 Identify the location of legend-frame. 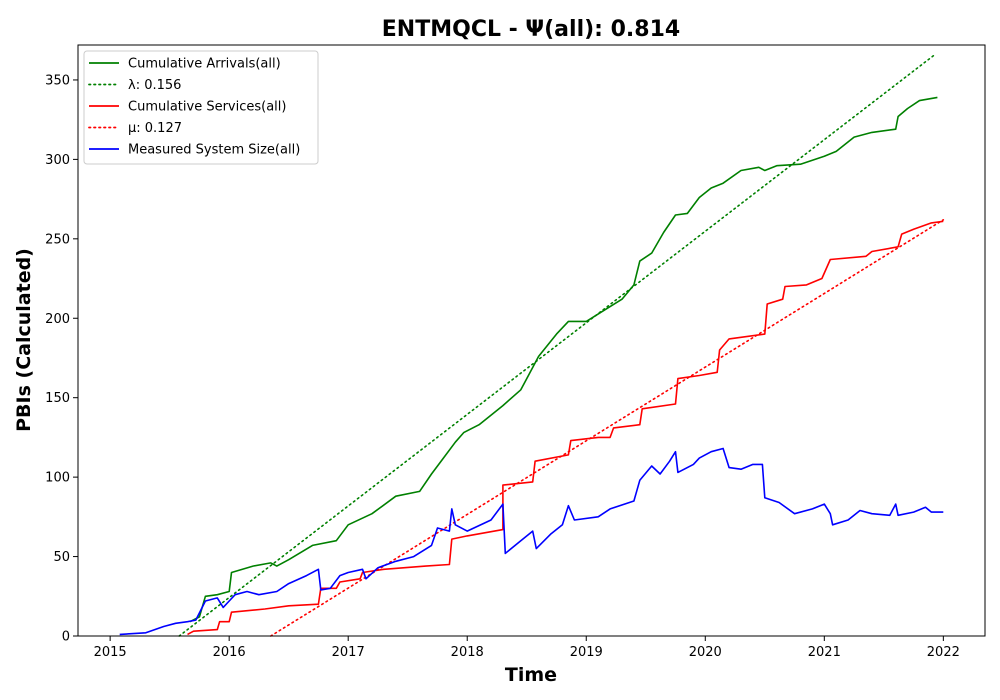
(201, 107).